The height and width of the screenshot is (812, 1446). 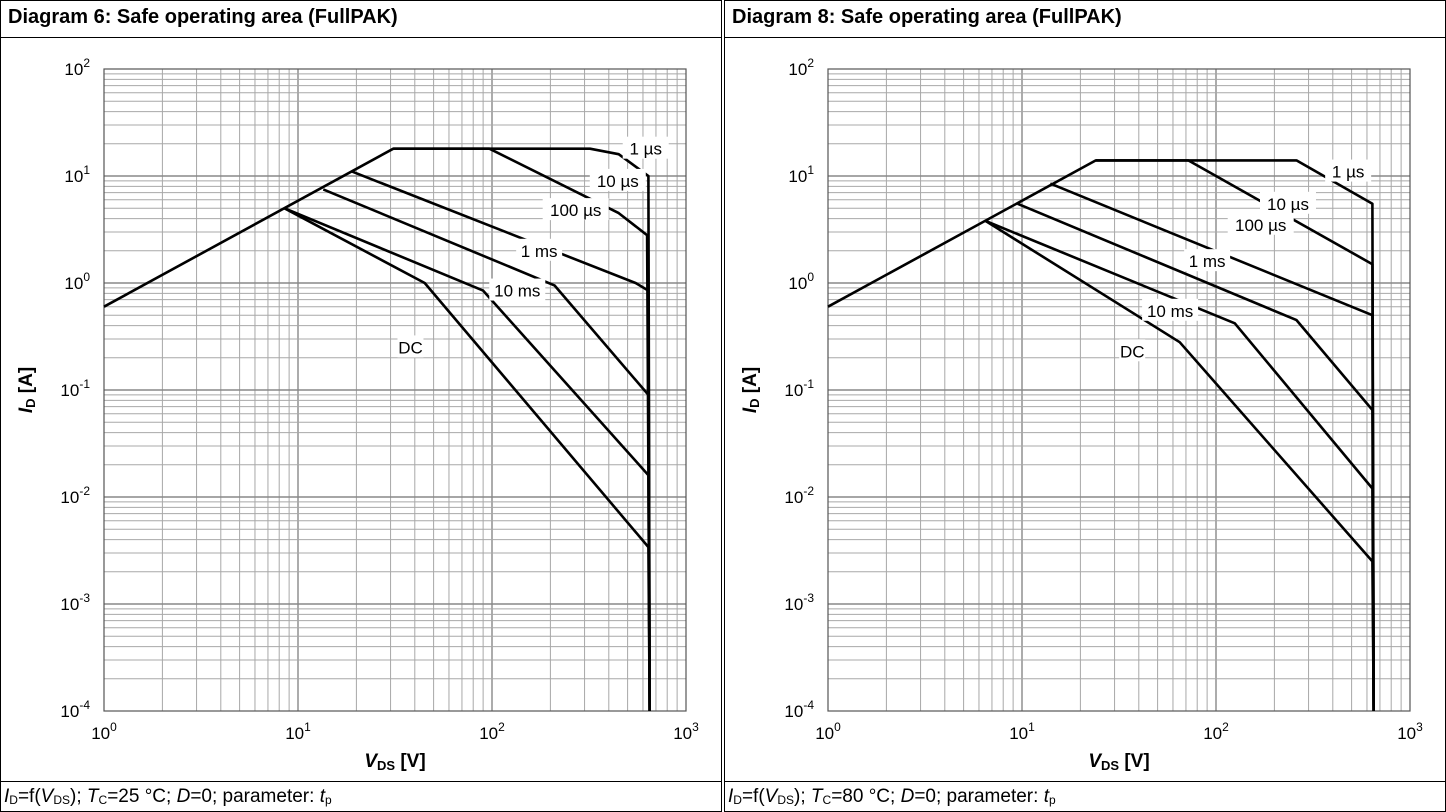 I want to click on chart-title: Diagram 8: Safe operating area (FullPAK), so click(x=1085, y=19).